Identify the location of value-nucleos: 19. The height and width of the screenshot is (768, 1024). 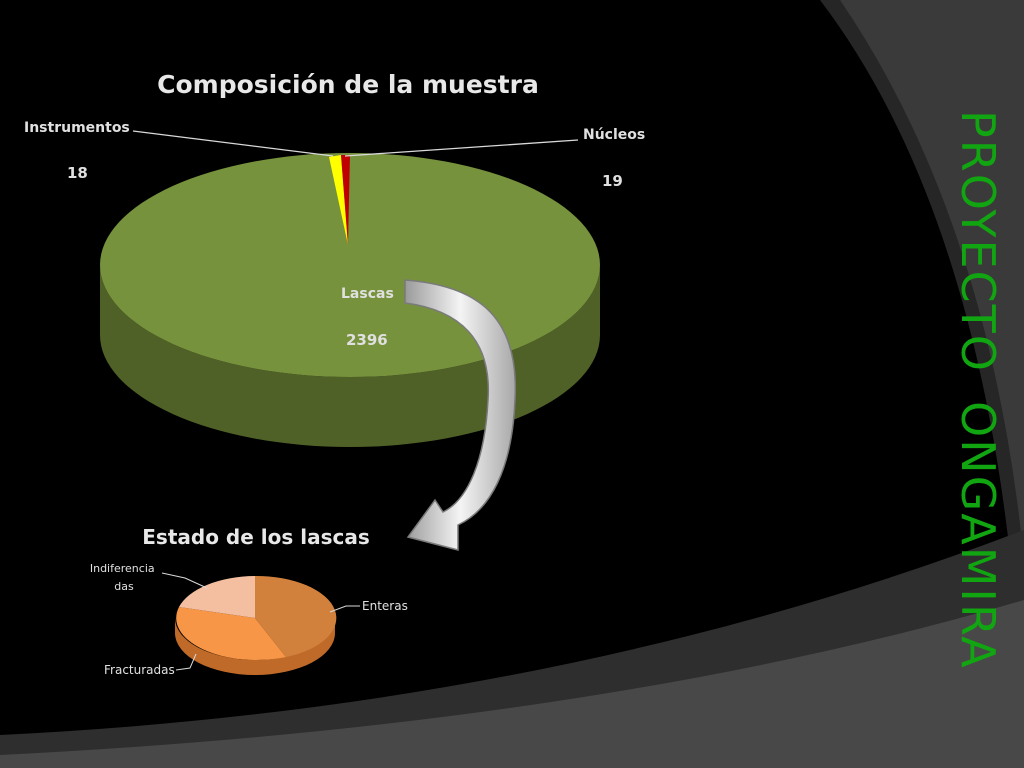
(612, 181).